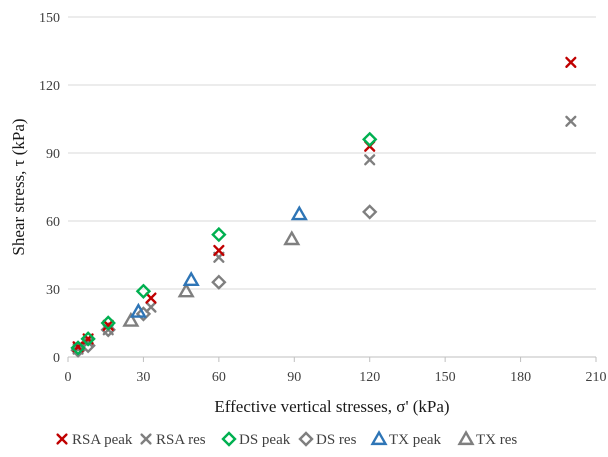 The image size is (608, 457). What do you see at coordinates (520, 377) in the screenshot?
I see `x-tick-label: 180` at bounding box center [520, 377].